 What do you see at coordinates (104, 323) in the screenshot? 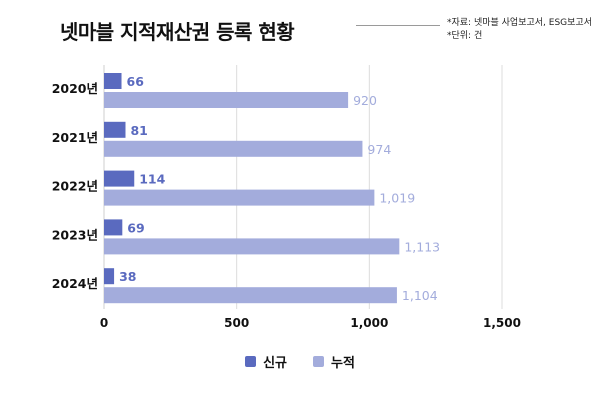
I see `x-tick-label: 0` at bounding box center [104, 323].